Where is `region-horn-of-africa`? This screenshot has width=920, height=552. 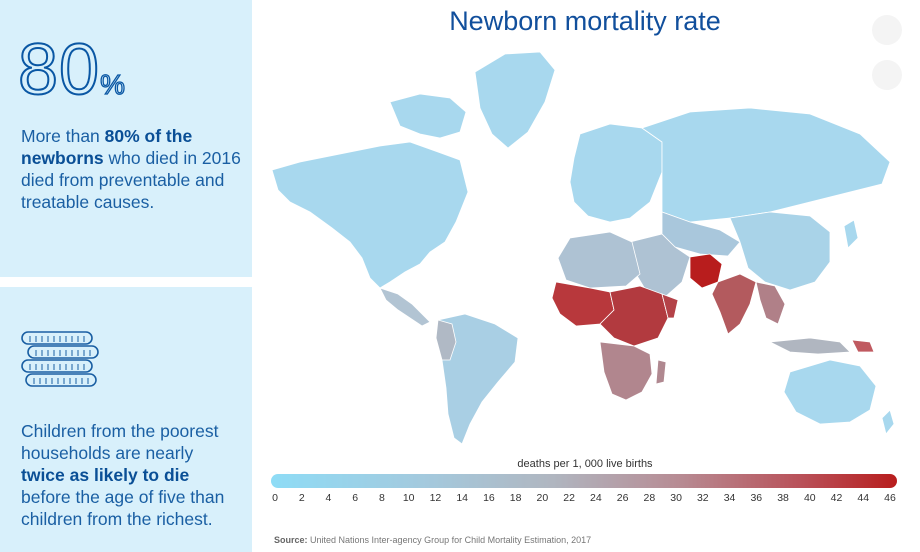
region-horn-of-africa is located at coordinates (670, 306).